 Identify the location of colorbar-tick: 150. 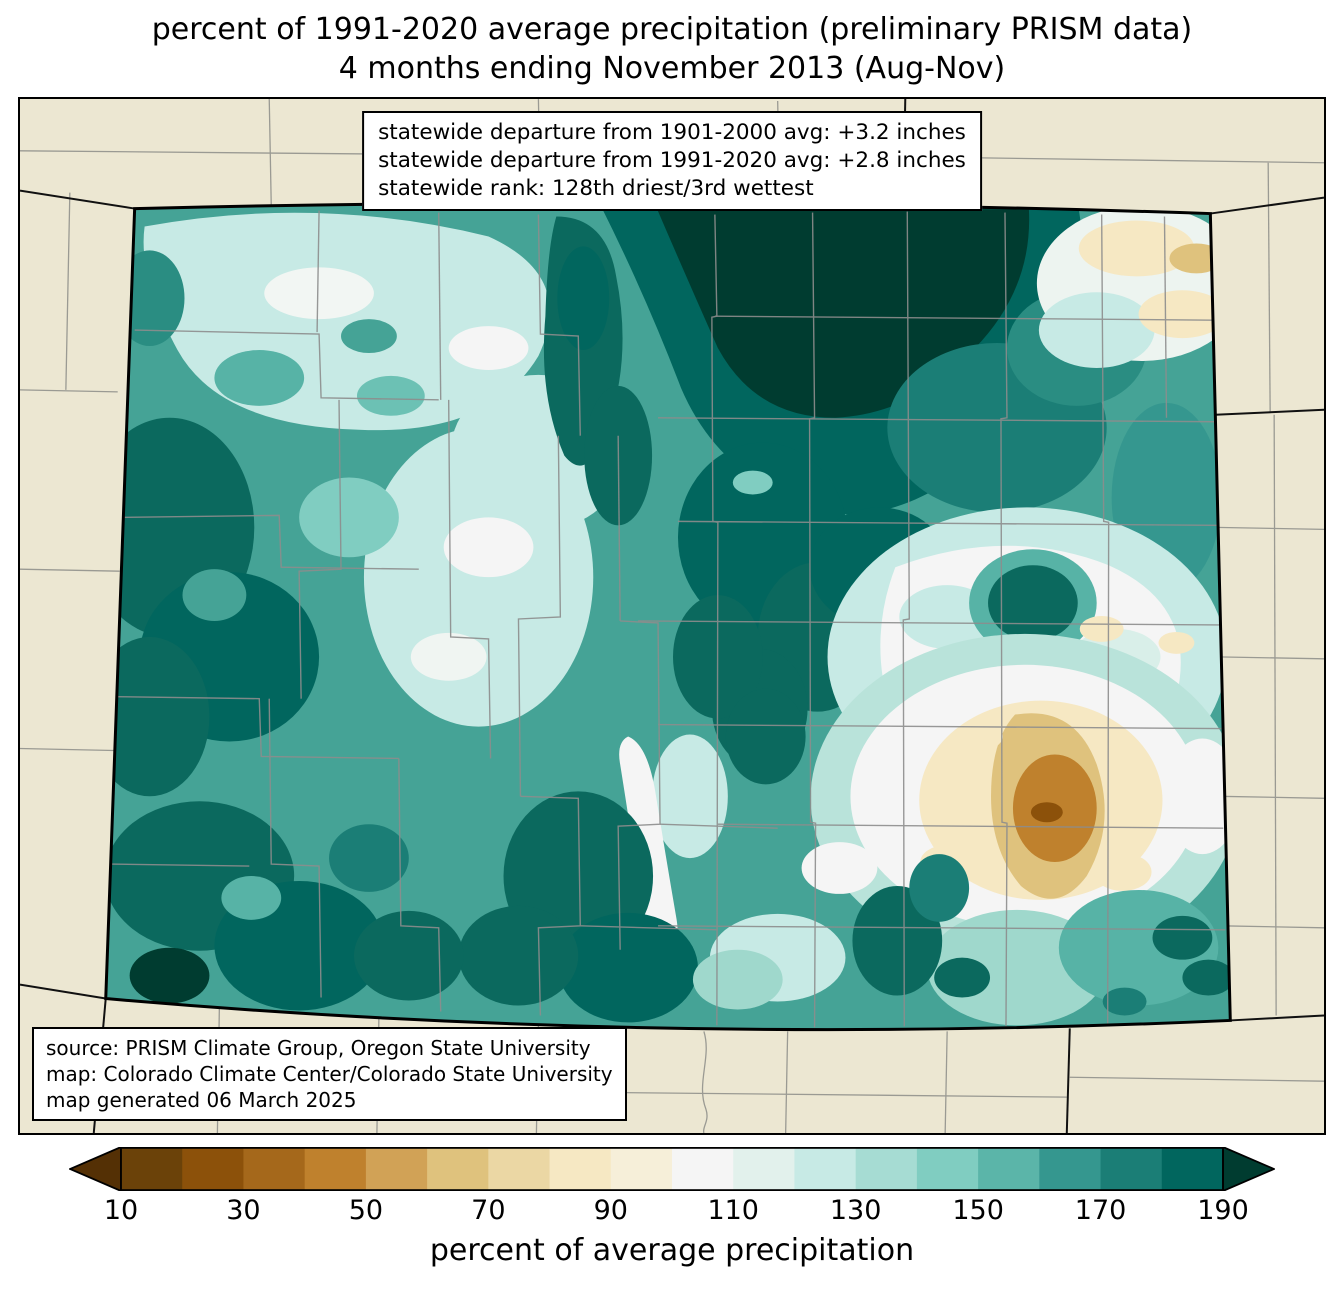
(978, 1210).